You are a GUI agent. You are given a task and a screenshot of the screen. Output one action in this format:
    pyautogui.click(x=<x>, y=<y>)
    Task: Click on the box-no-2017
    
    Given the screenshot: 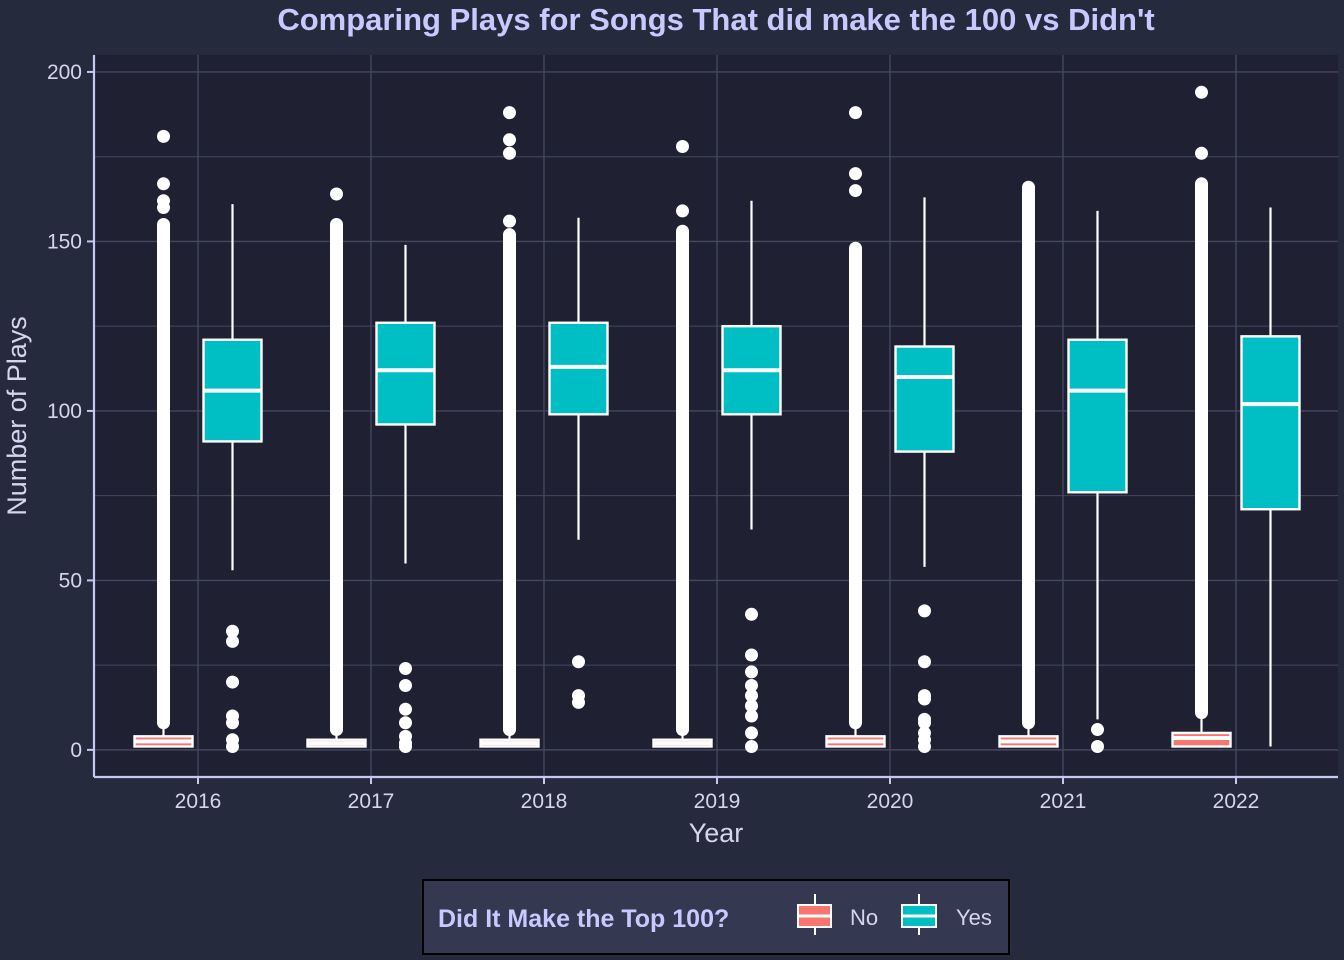 What is the action you would take?
    pyautogui.click(x=336, y=467)
    